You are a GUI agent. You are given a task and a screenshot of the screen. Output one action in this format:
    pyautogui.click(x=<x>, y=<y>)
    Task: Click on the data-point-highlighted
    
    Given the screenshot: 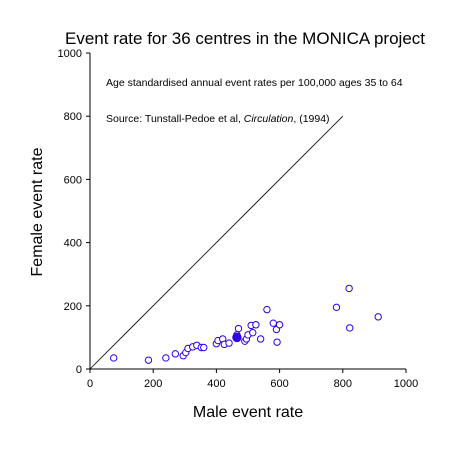 What is the action you would take?
    pyautogui.click(x=237, y=337)
    